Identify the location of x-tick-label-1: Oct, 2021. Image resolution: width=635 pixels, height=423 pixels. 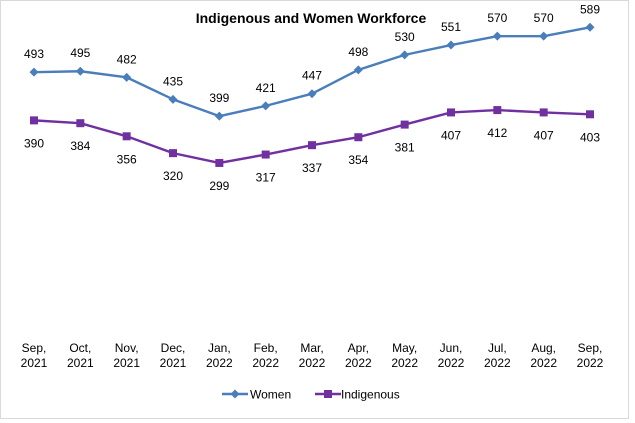
(80, 355).